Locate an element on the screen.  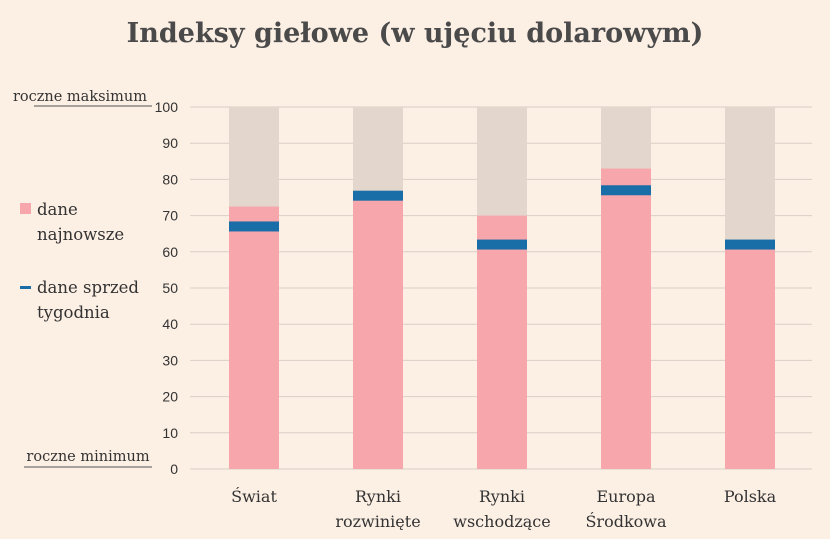
y-tick-label: 30 is located at coordinates (170, 360).